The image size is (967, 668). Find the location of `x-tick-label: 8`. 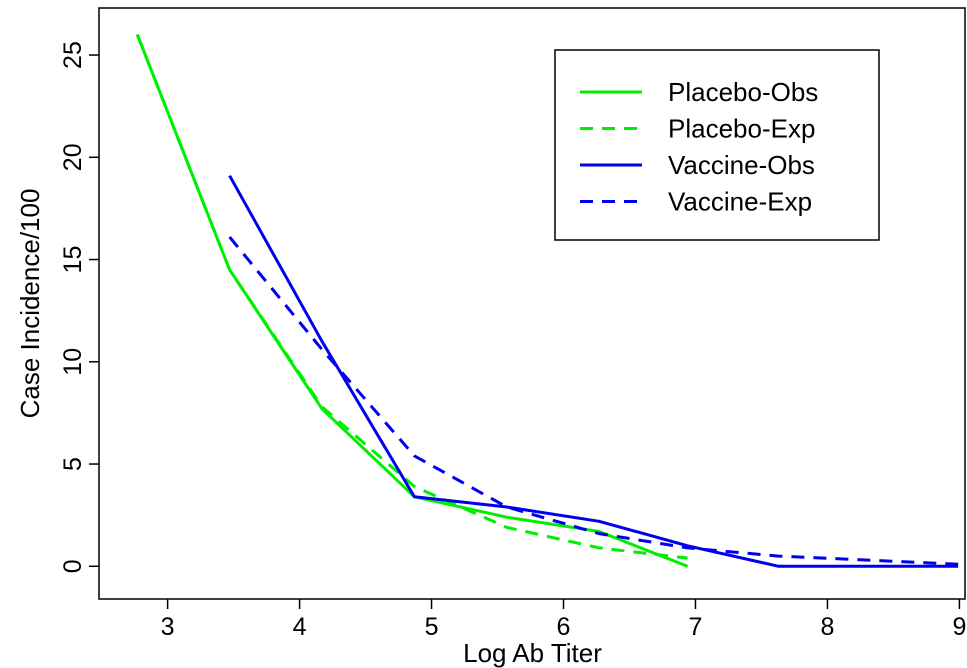

x-tick-label: 8 is located at coordinates (827, 627).